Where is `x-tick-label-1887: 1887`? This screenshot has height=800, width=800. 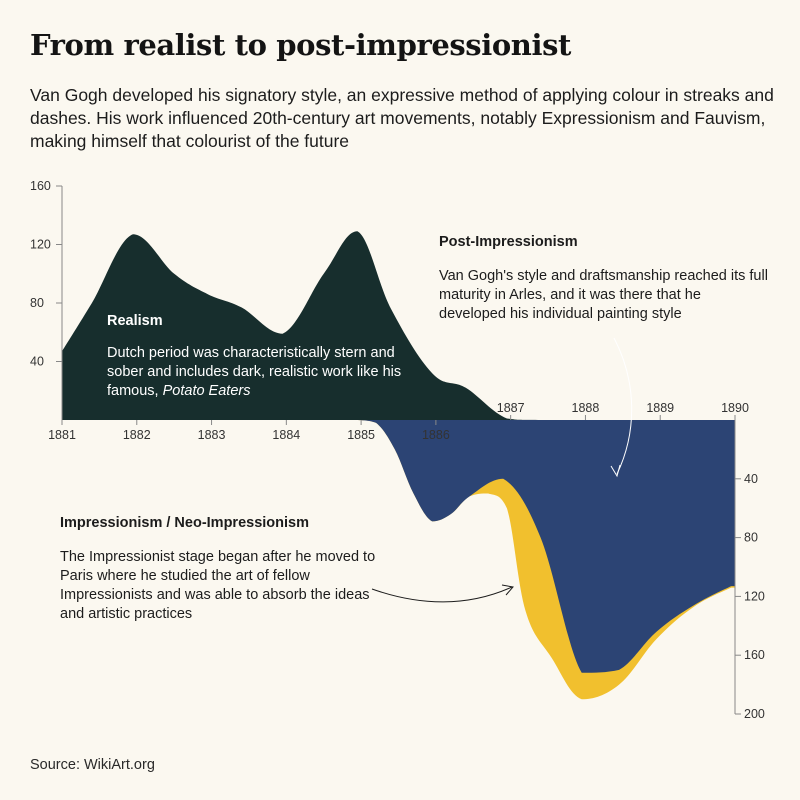 x-tick-label-1887: 1887 is located at coordinates (511, 408).